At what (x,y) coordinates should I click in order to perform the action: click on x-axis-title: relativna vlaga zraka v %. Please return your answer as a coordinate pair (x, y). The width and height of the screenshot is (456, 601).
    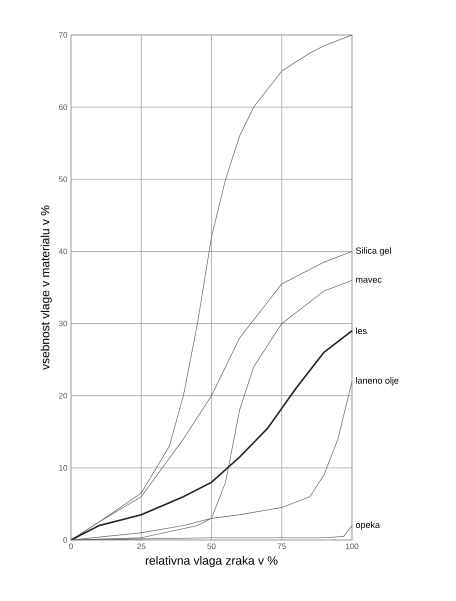
    Looking at the image, I should click on (212, 562).